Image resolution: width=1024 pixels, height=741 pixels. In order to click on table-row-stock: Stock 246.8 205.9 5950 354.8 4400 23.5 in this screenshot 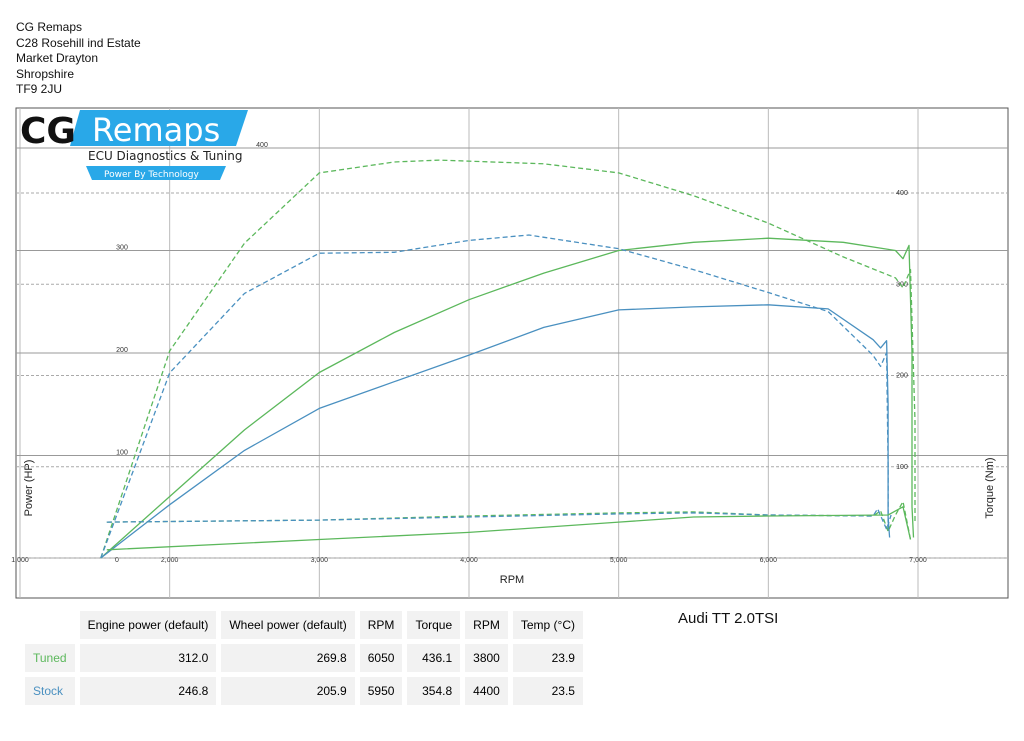, I will do `click(304, 691)`.